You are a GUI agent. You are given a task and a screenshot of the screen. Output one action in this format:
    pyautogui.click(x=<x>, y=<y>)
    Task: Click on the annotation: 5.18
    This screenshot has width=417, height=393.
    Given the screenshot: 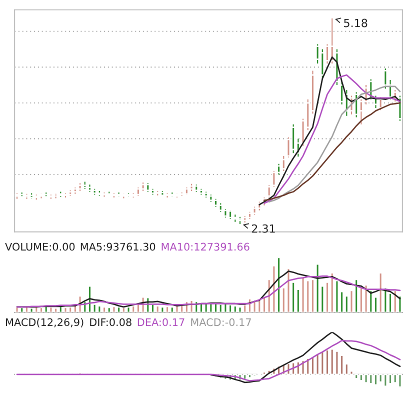 What is the action you would take?
    pyautogui.click(x=356, y=23)
    